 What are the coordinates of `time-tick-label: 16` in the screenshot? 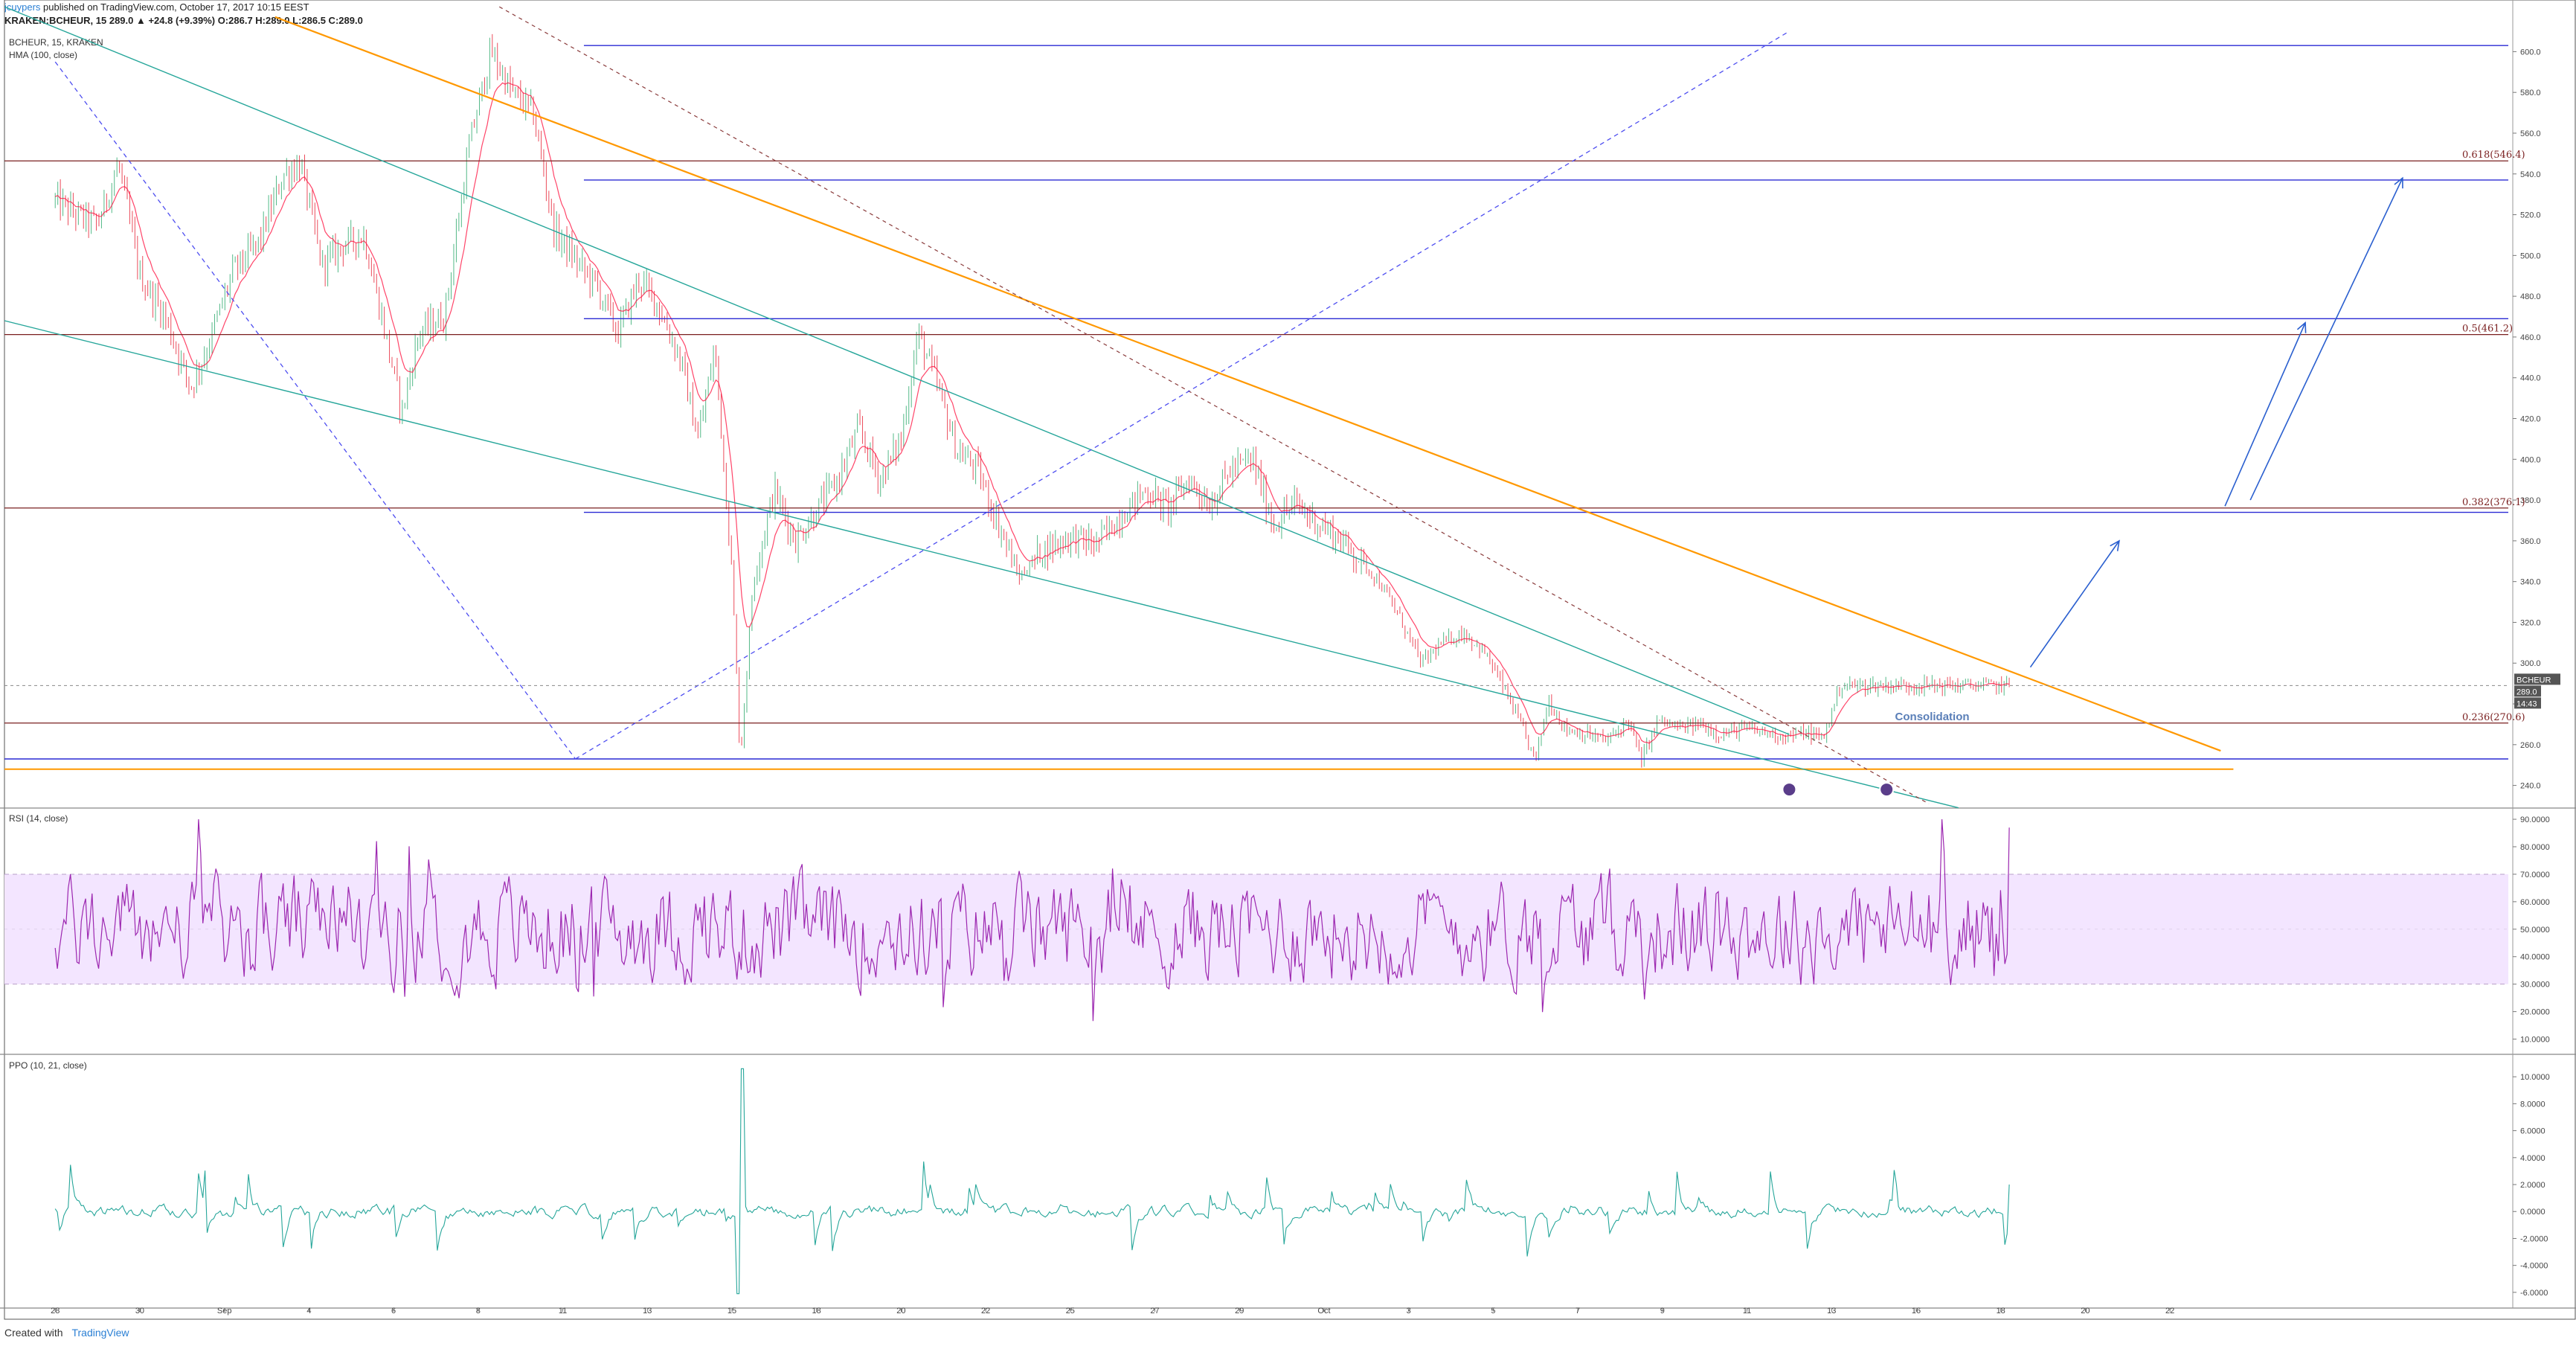 It's located at (1916, 1311).